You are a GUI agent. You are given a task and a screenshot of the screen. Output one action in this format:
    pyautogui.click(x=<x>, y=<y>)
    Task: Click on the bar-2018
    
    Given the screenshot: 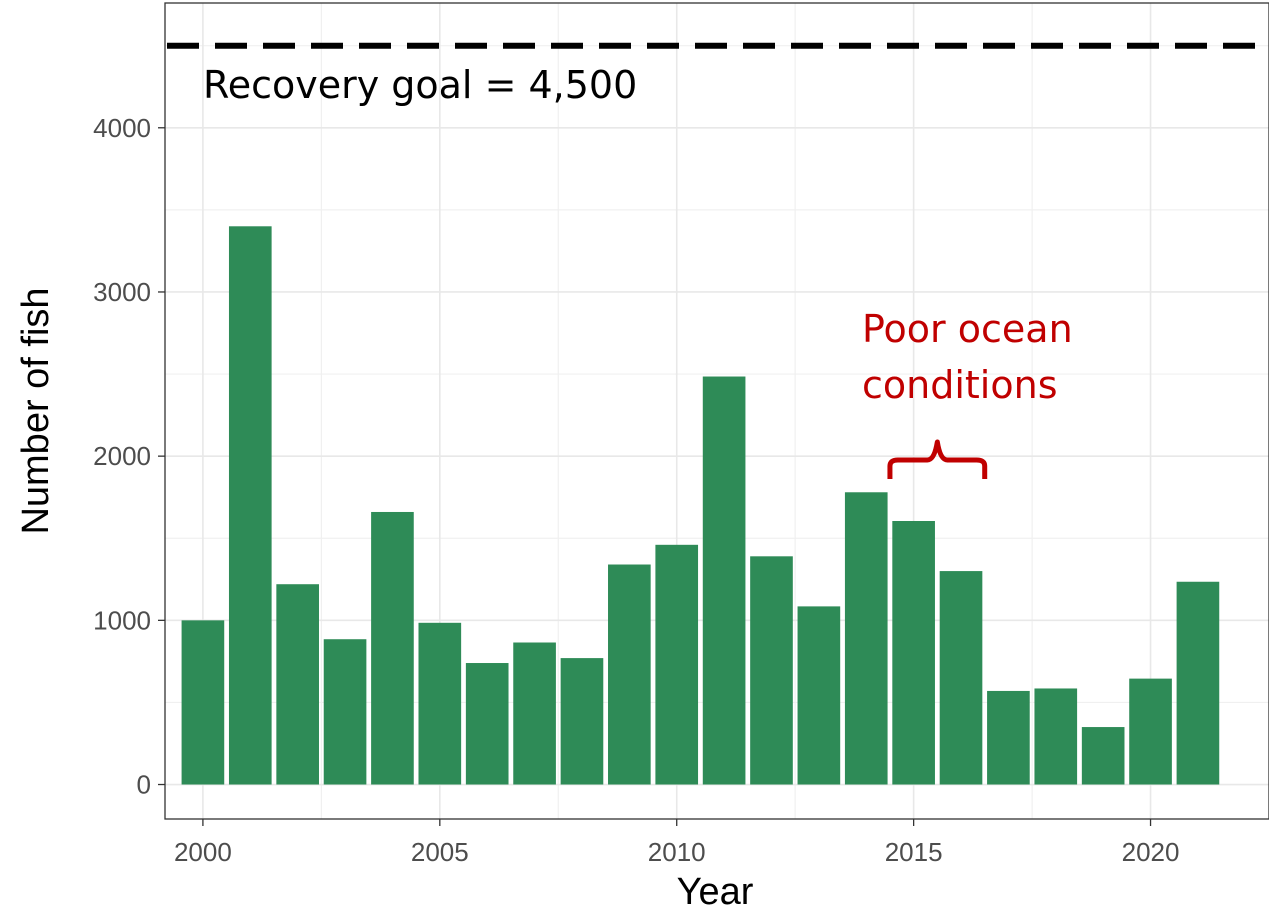 What is the action you would take?
    pyautogui.click(x=1056, y=736)
    